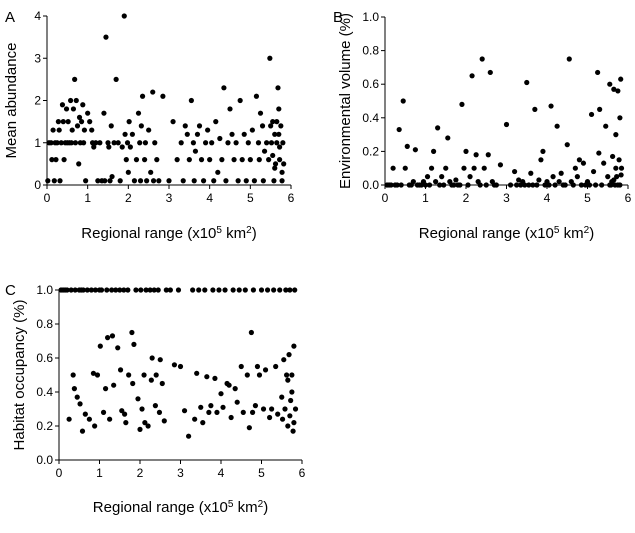 The width and height of the screenshot is (635, 533). Describe the element at coordinates (128, 198) in the screenshot. I see `x-tick-label: 2` at that location.